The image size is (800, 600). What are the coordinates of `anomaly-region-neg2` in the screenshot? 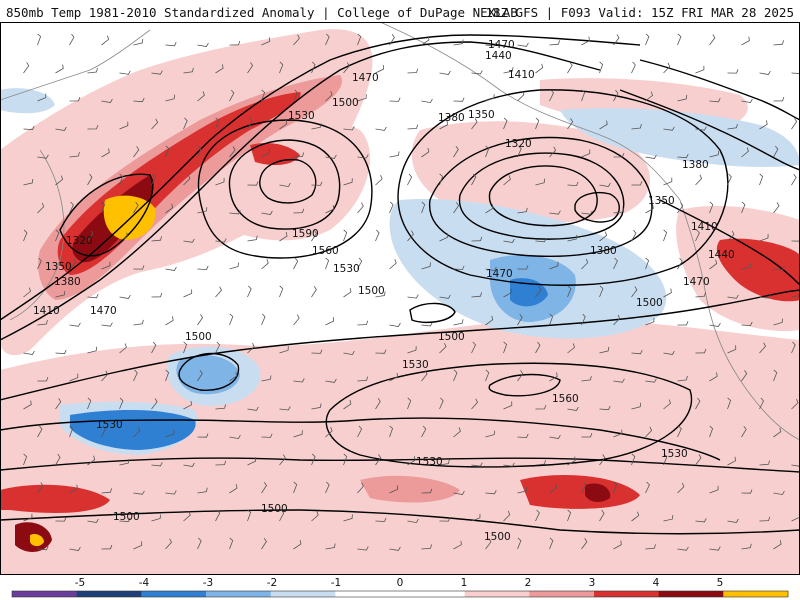 It's located at (208, 375).